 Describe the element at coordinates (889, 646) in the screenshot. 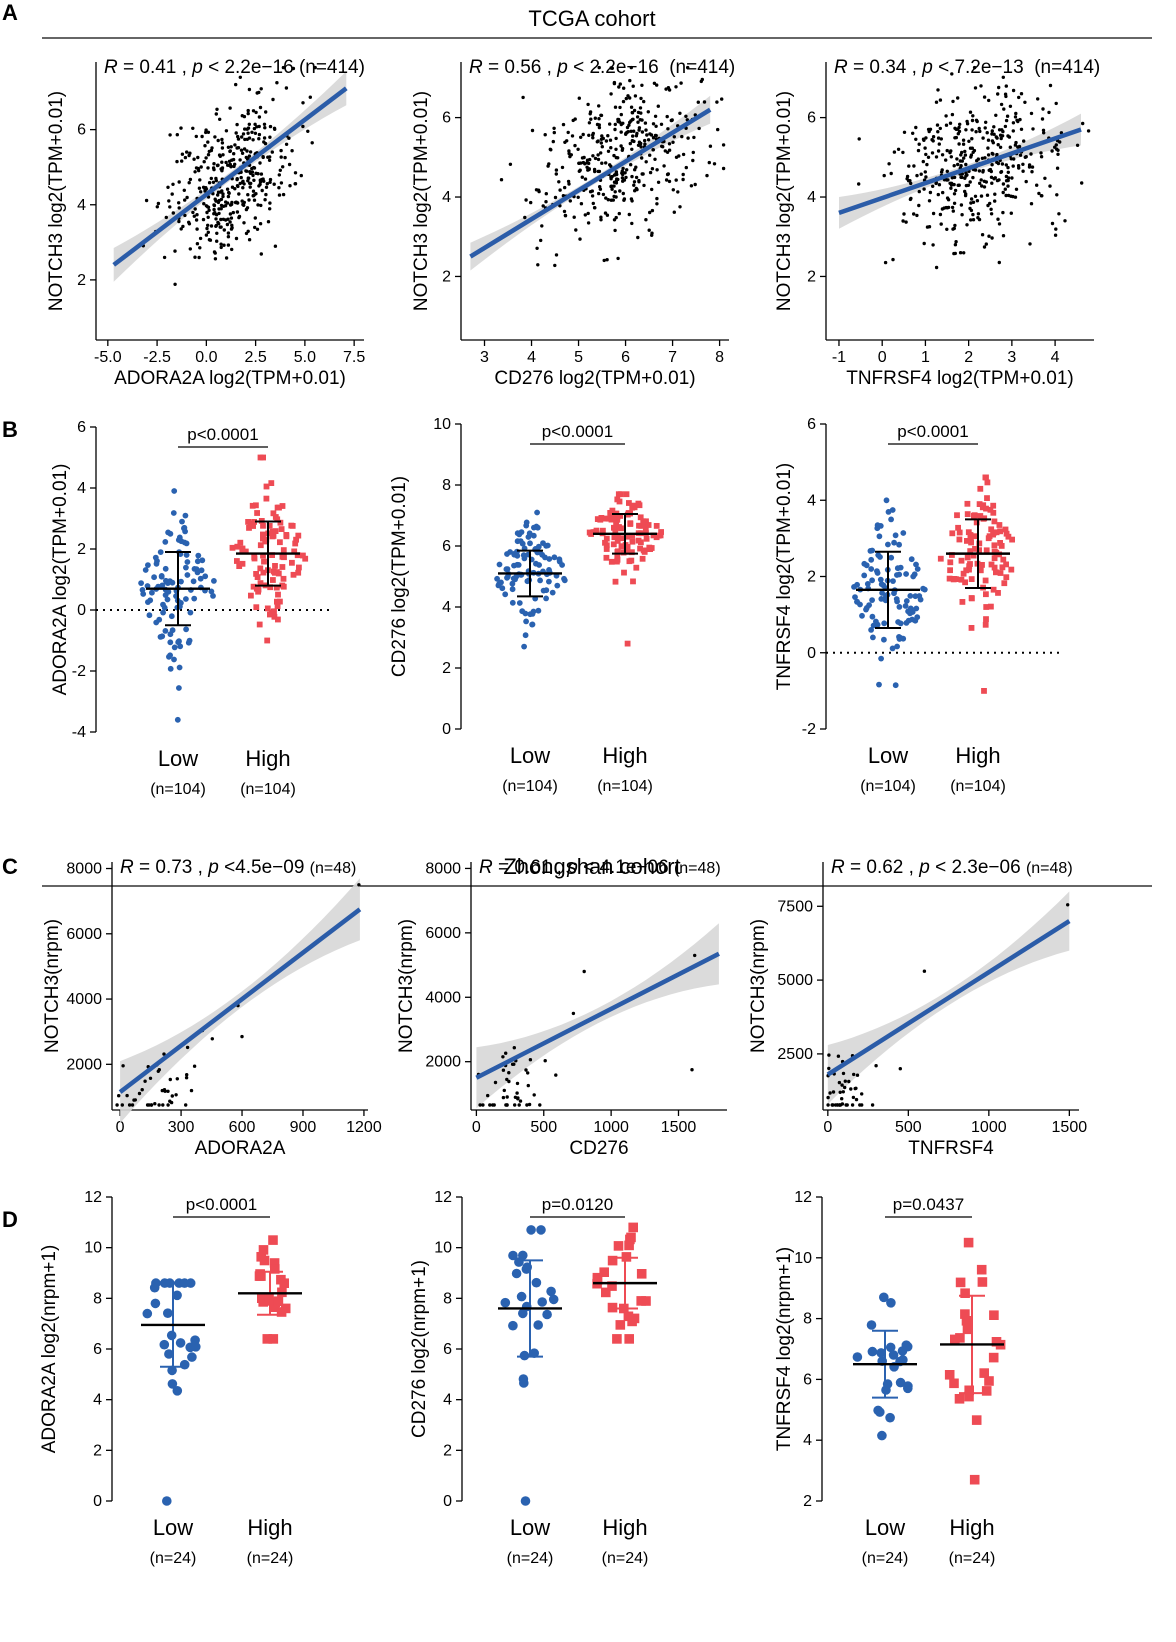

I see `group-low: Low(n=104)` at that location.